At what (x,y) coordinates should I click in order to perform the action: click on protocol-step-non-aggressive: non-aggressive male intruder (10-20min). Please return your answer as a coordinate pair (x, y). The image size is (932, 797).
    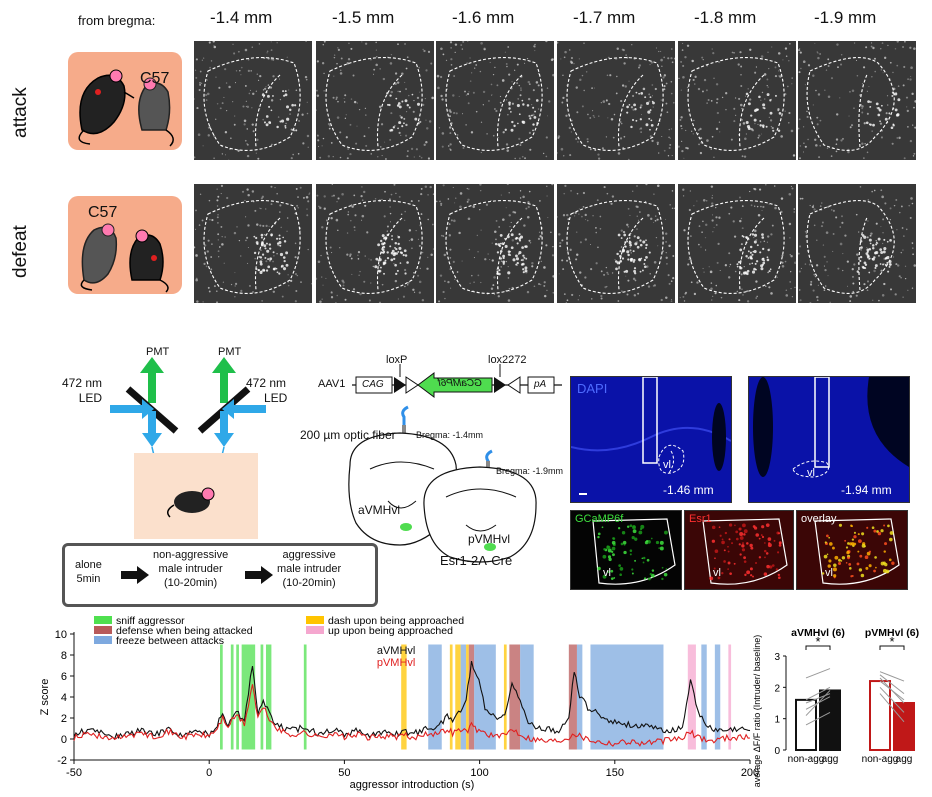
    Looking at the image, I should click on (191, 569).